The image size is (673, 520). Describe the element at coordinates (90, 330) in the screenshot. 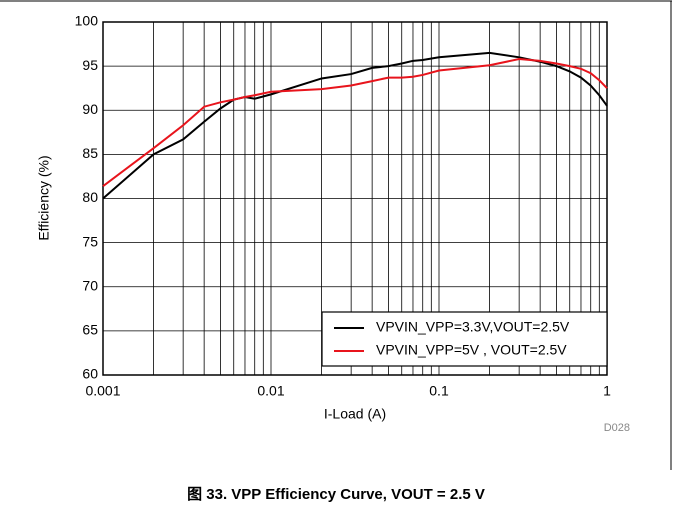

I see `y-tick-label: 65` at that location.